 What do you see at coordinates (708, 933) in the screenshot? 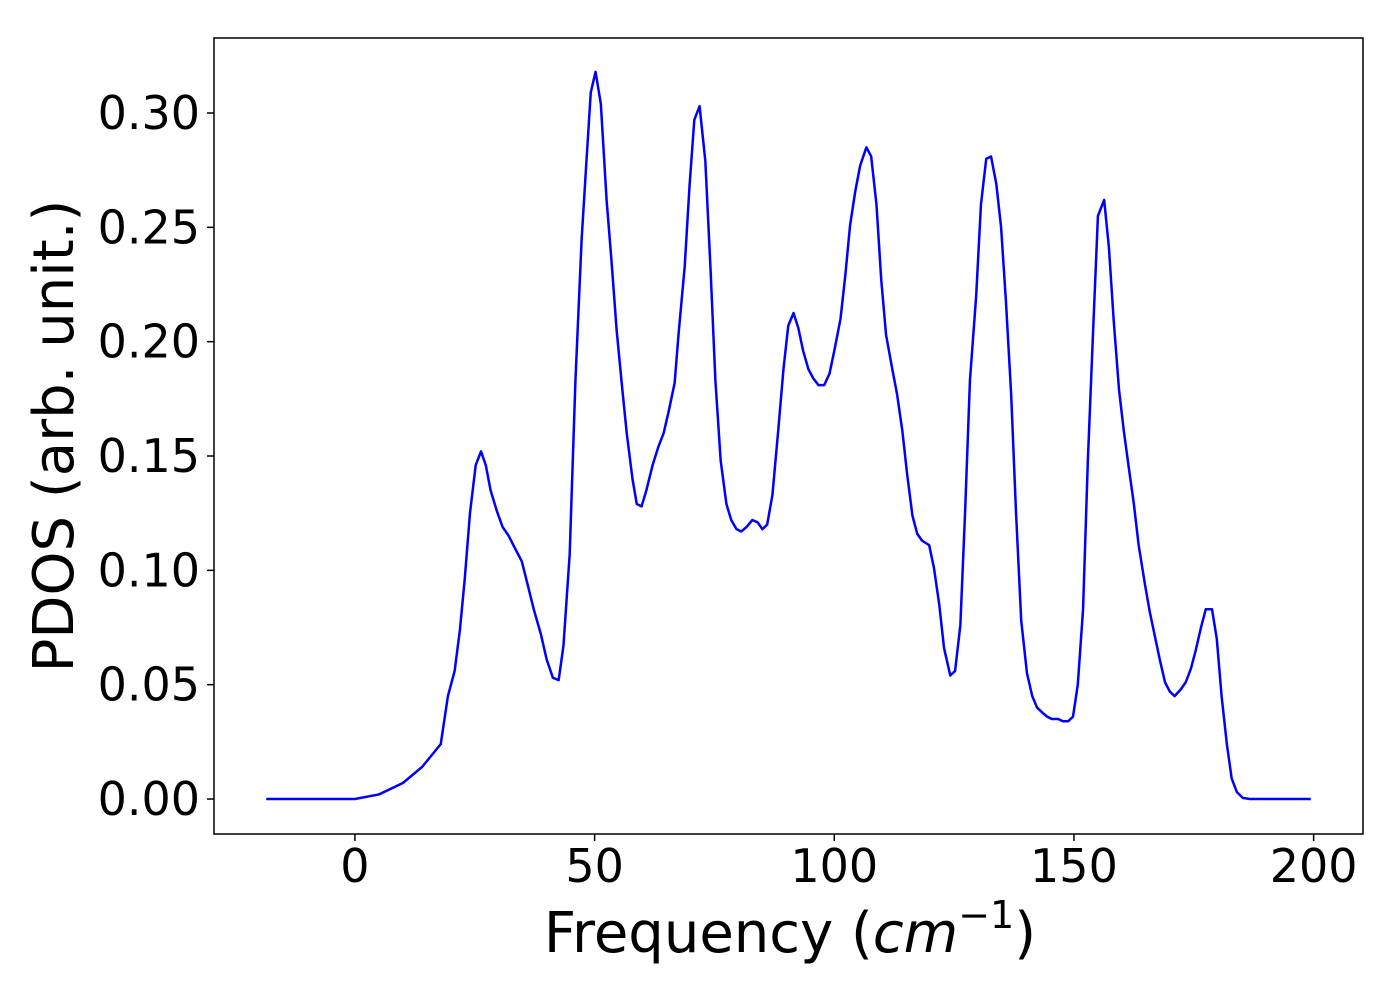
I see `x-axis-label-text: Frequency (` at bounding box center [708, 933].